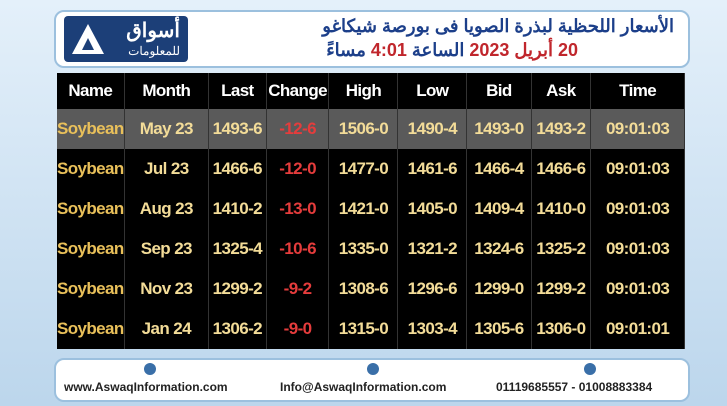  What do you see at coordinates (432, 129) in the screenshot?
I see `cell: 1490-4` at bounding box center [432, 129].